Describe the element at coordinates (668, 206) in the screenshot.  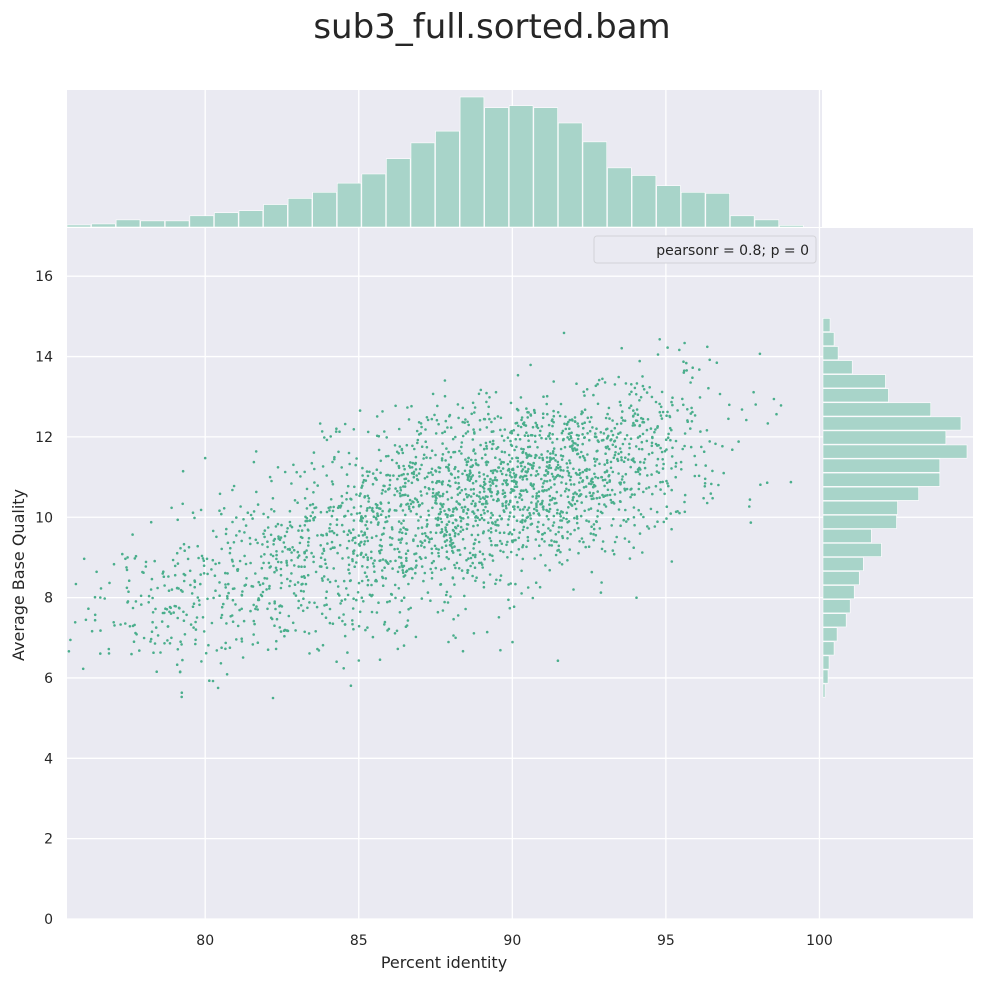
I see `top-hist-bar` at that location.